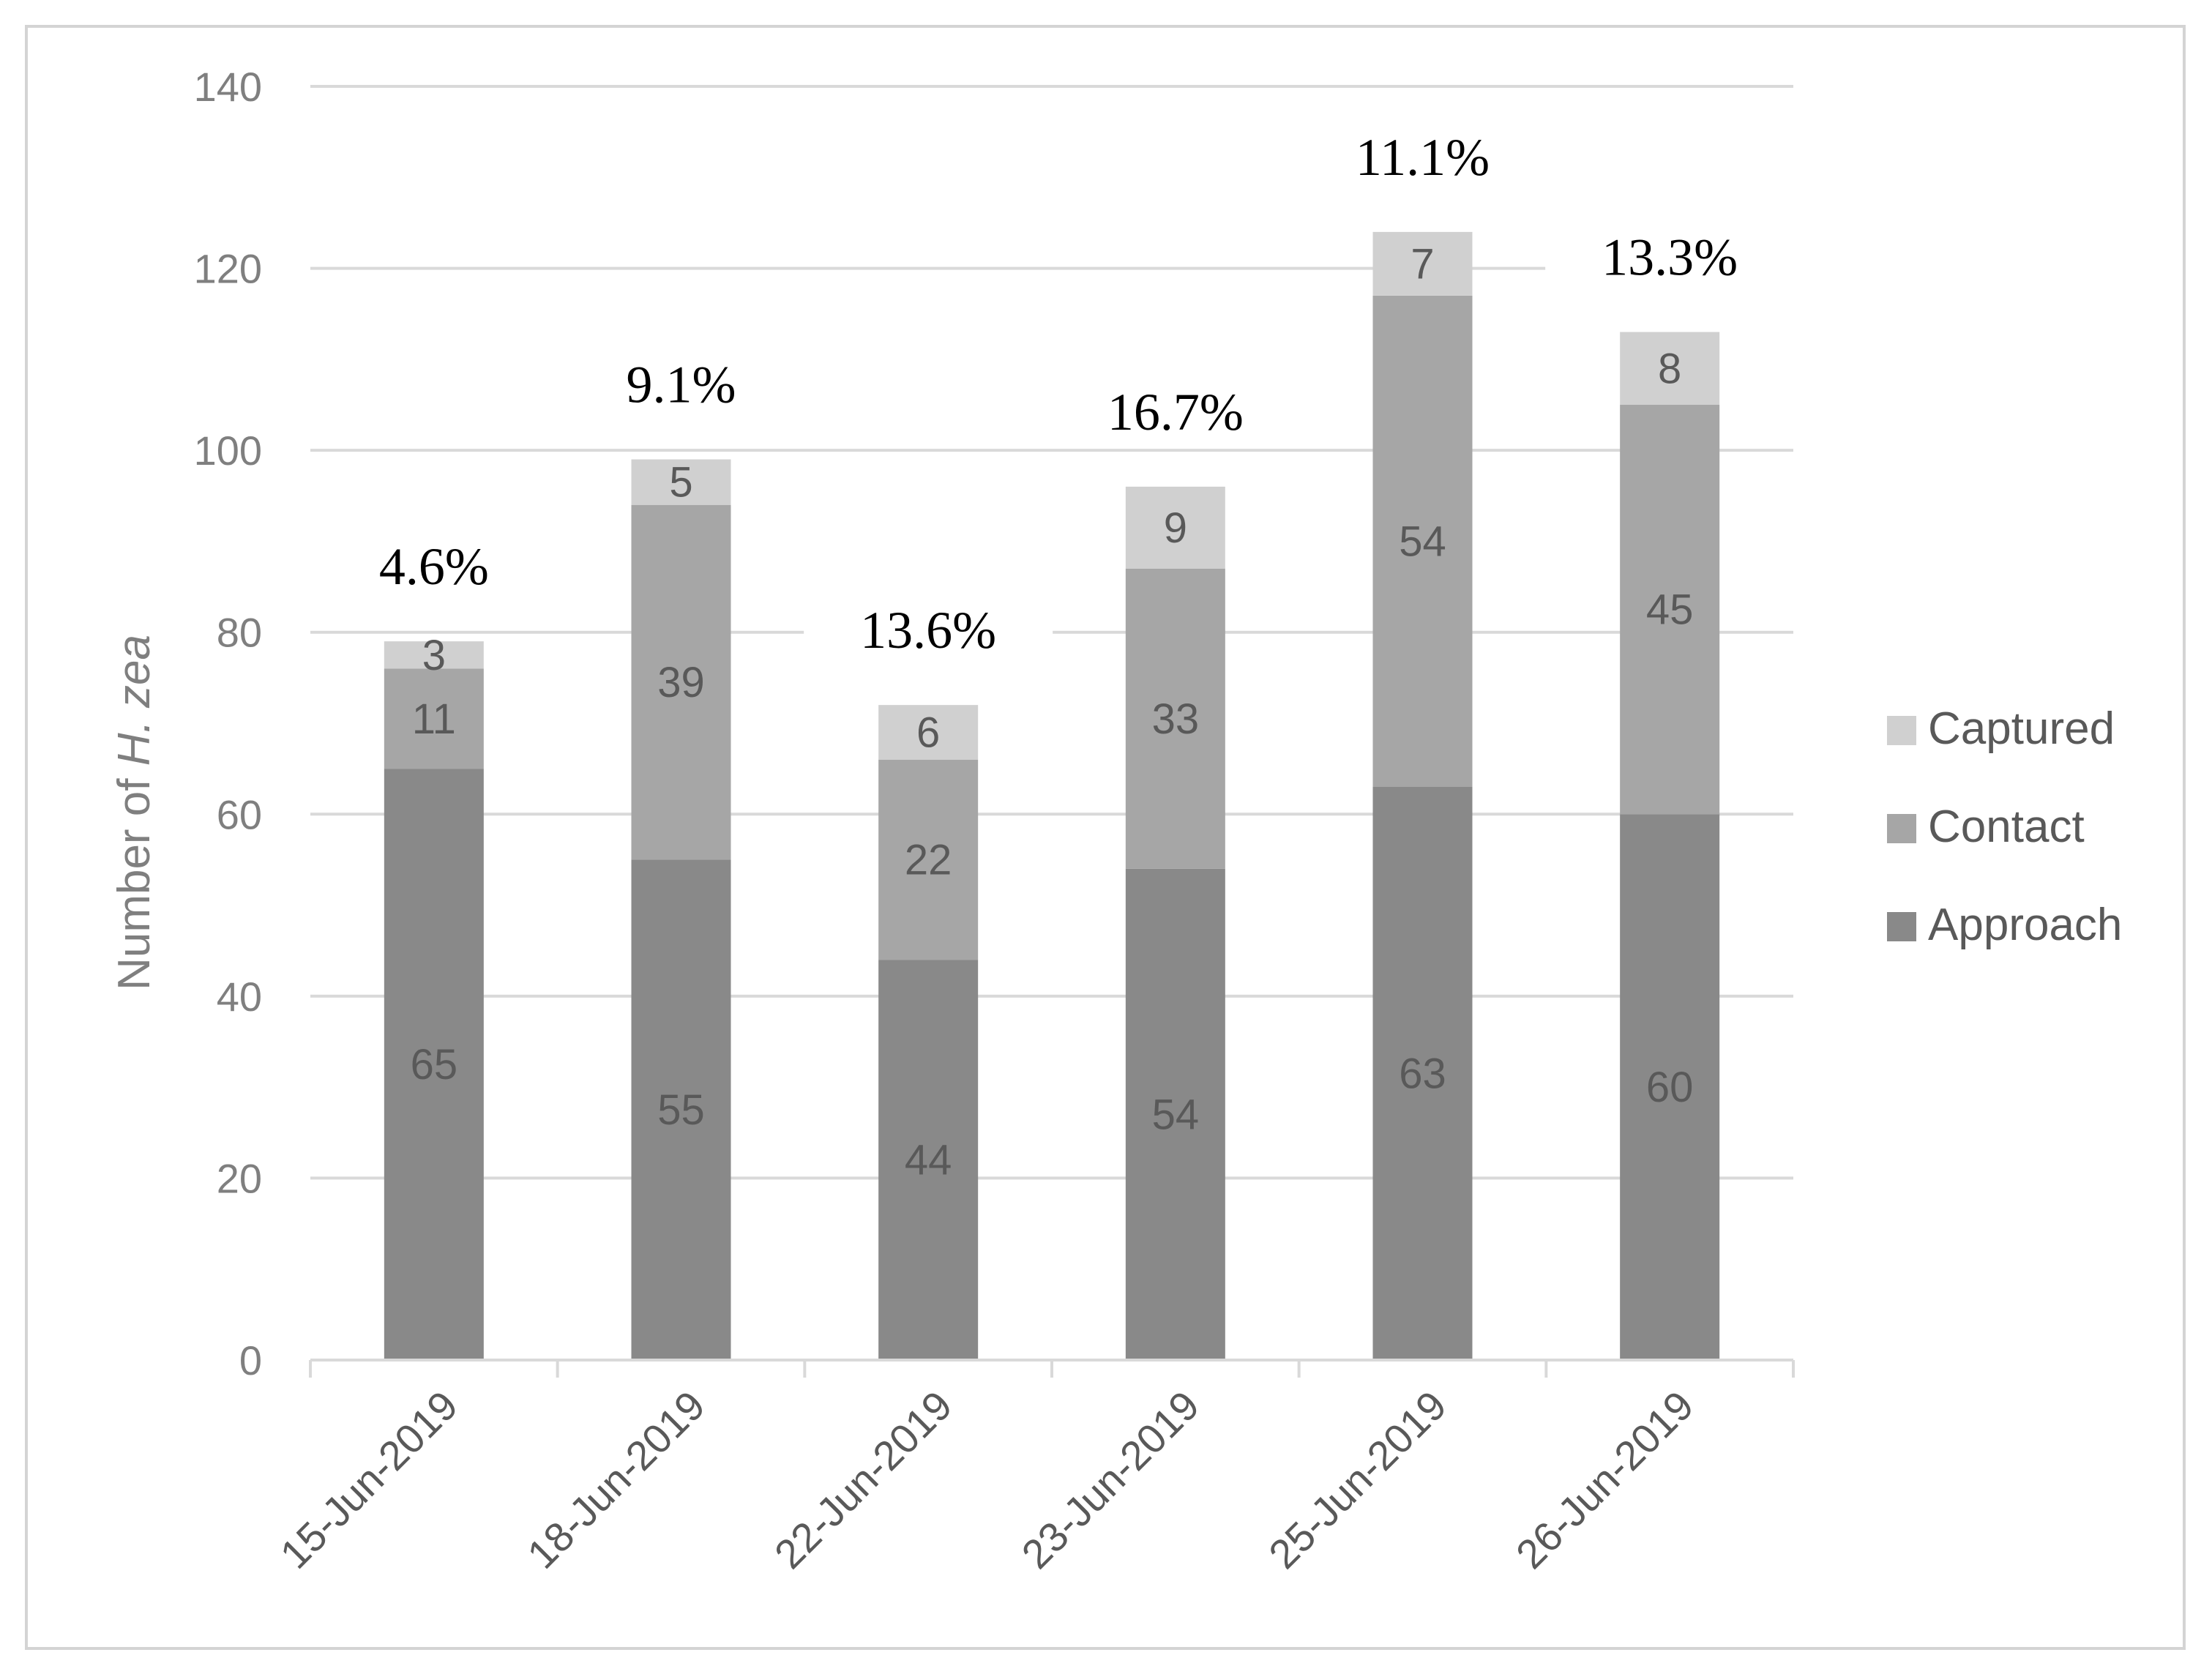  I want to click on capture-percent-annotation: 9.1%, so click(681, 385).